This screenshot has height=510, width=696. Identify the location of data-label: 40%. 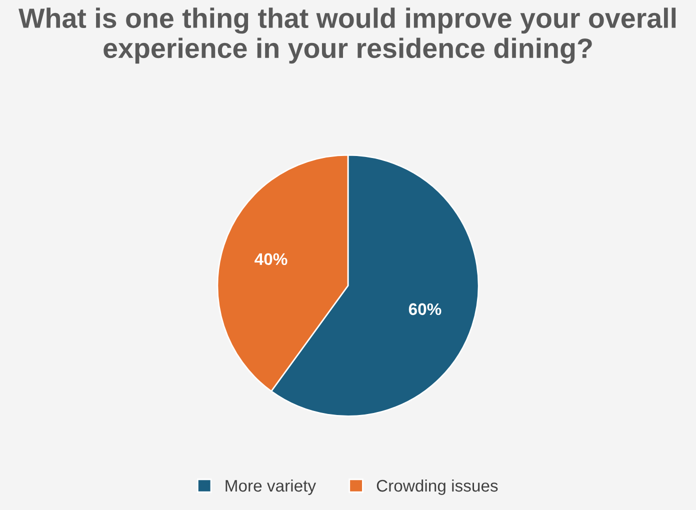
(271, 259).